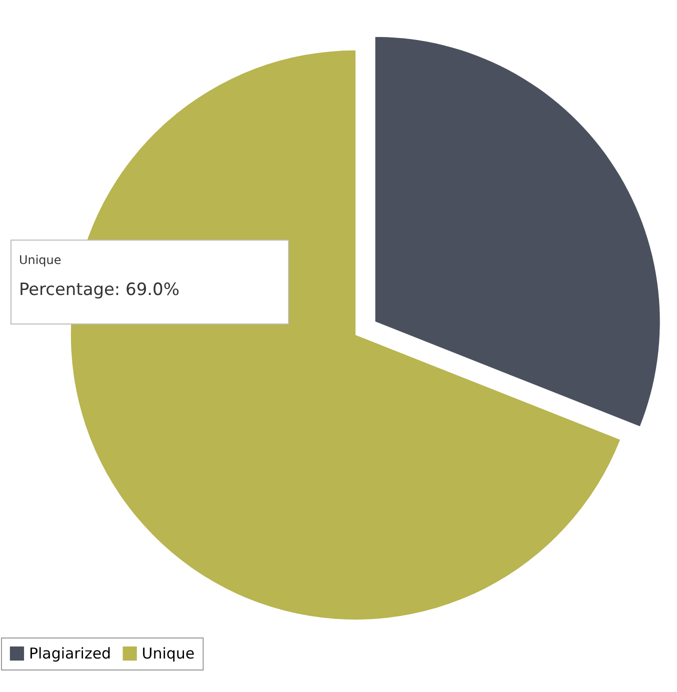 This screenshot has height=692, width=677. I want to click on text: Unique, so click(40, 260).